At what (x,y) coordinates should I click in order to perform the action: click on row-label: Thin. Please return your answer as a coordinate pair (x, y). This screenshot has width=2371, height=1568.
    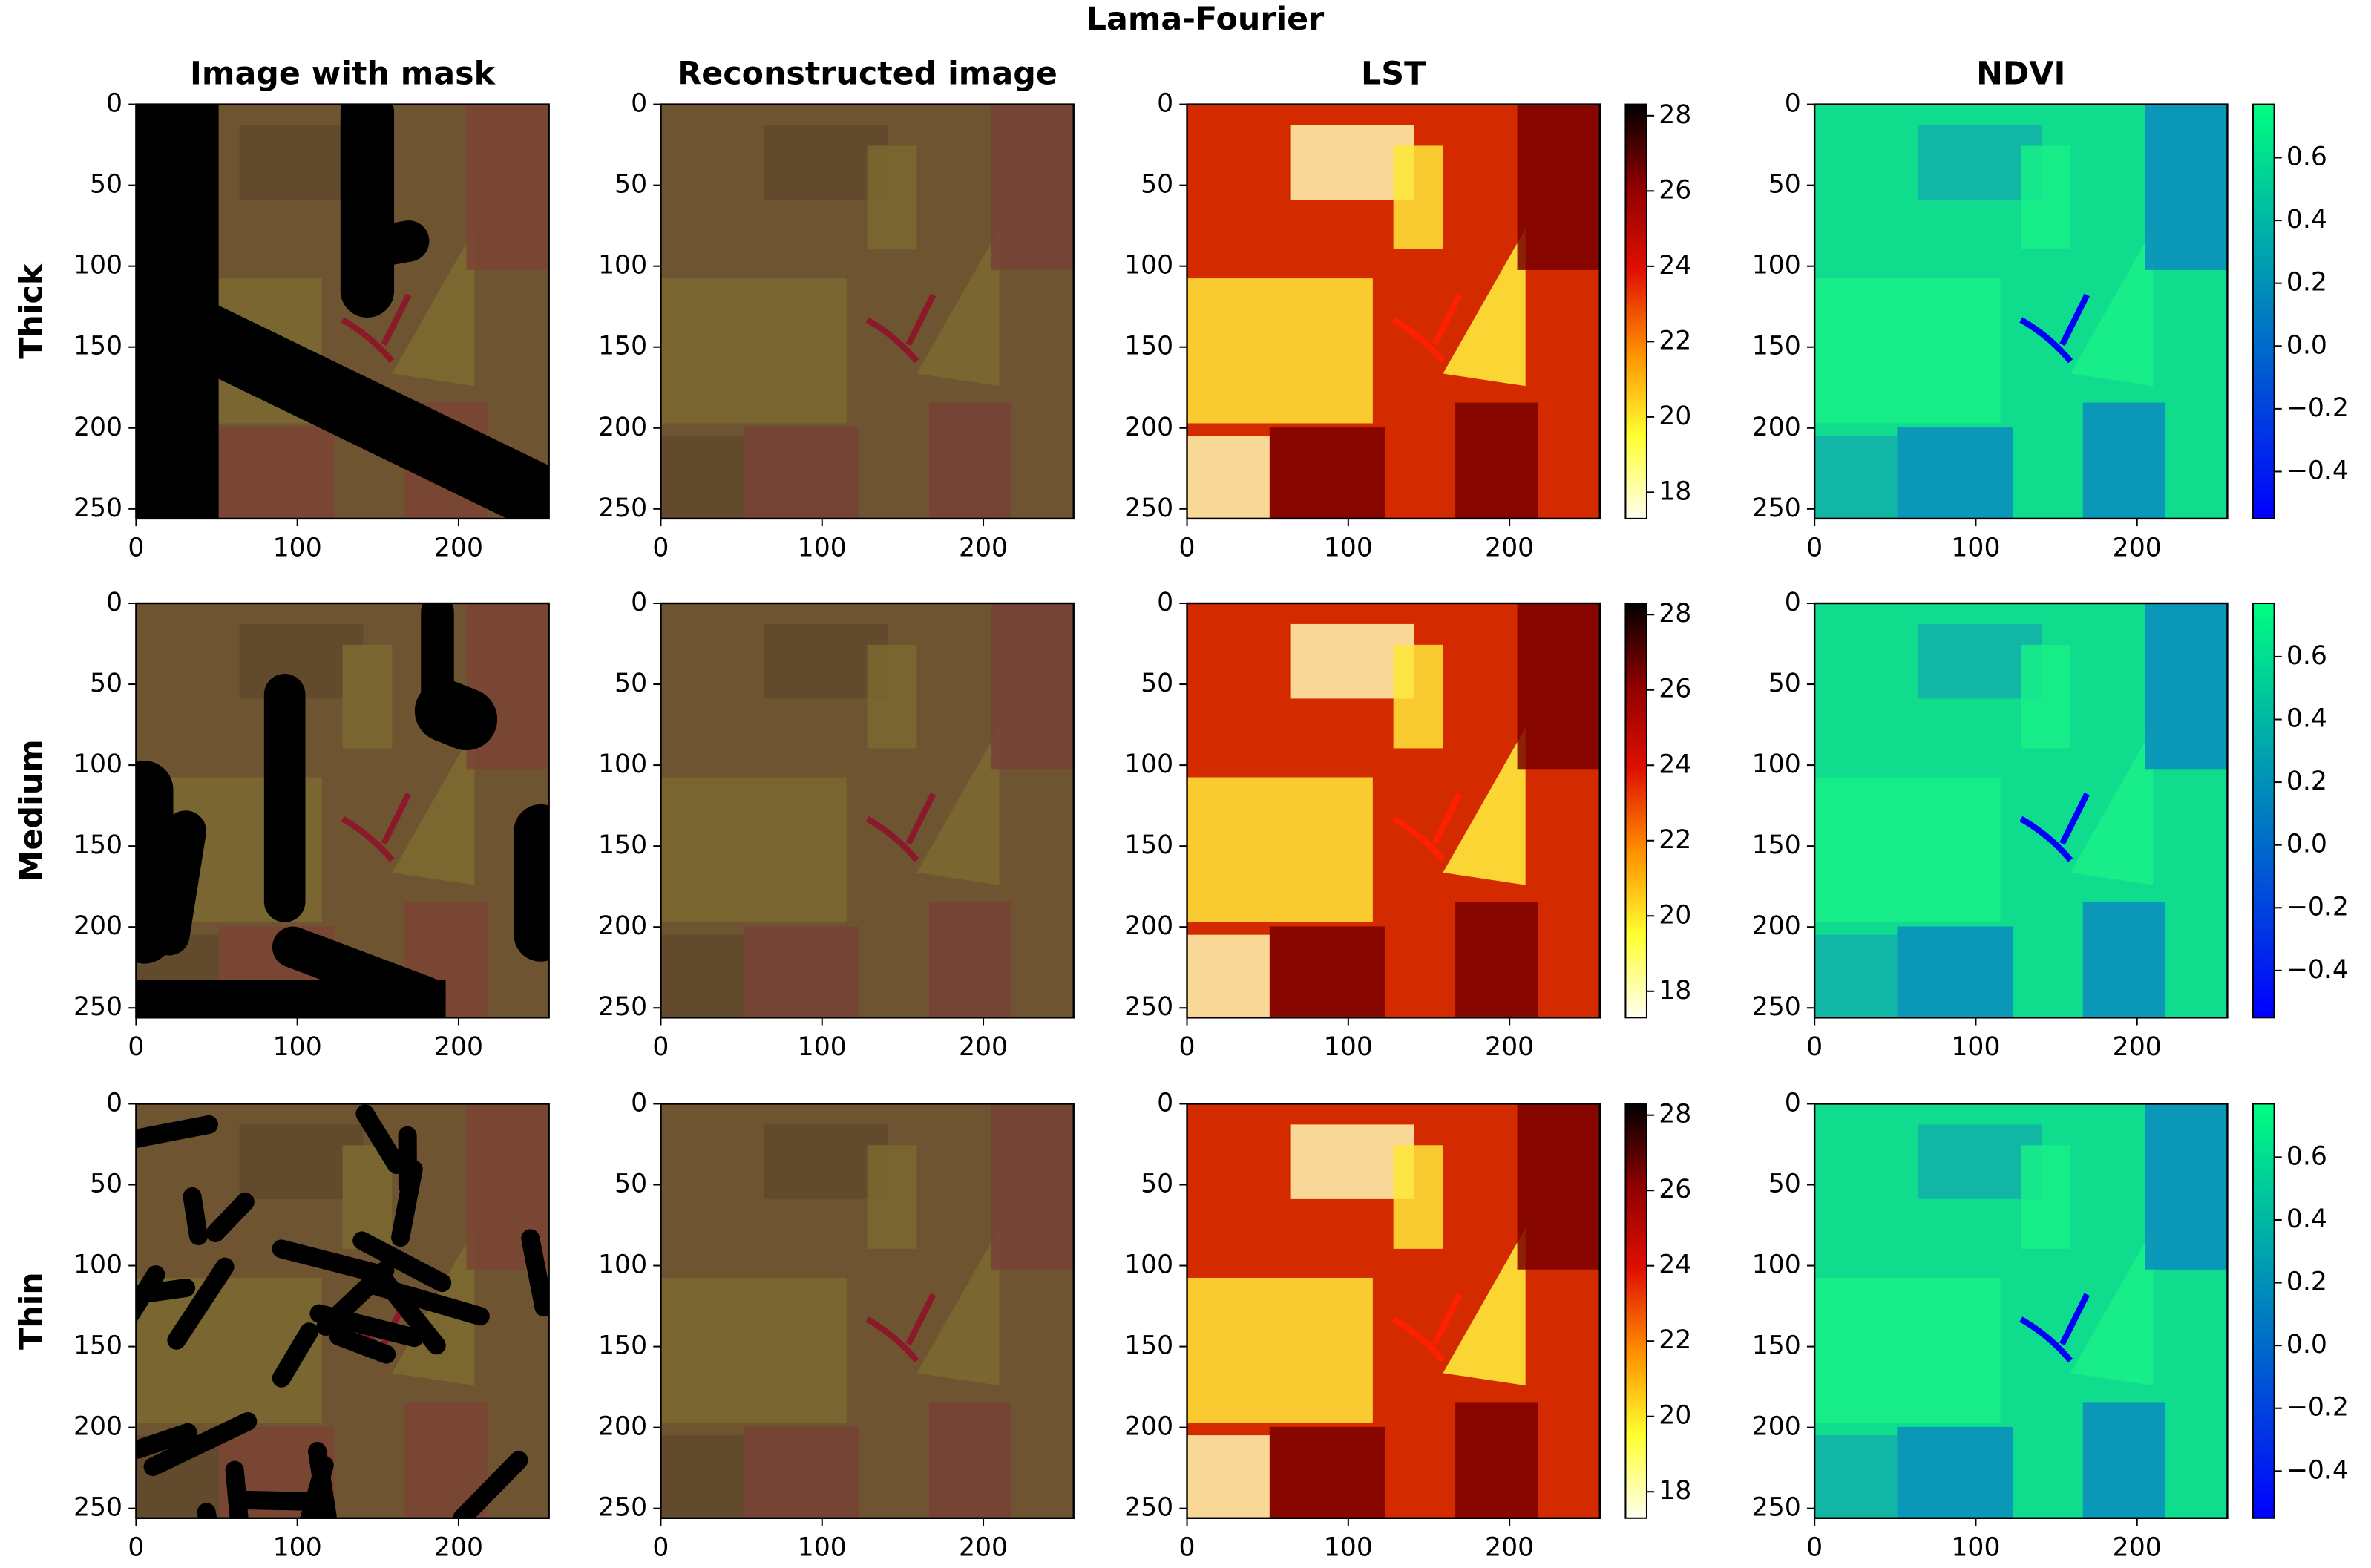
    Looking at the image, I should click on (31, 1311).